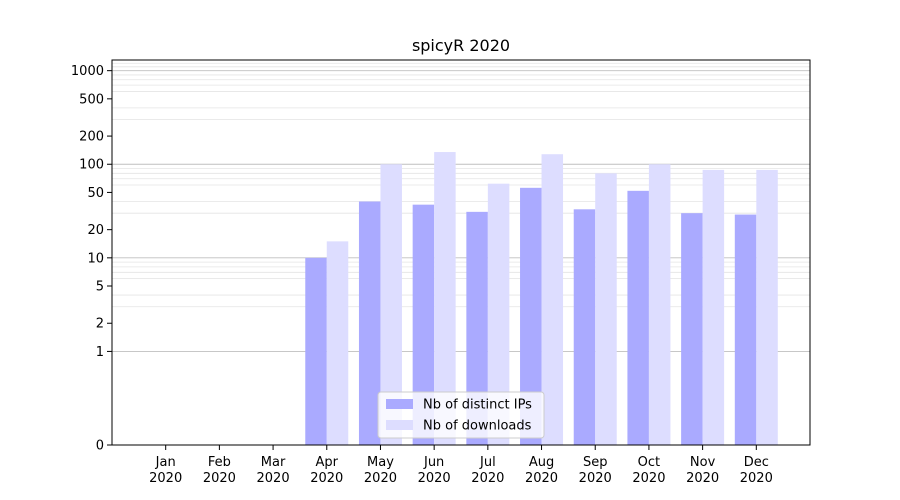  I want to click on x-tick-label-month: Feb, so click(219, 462).